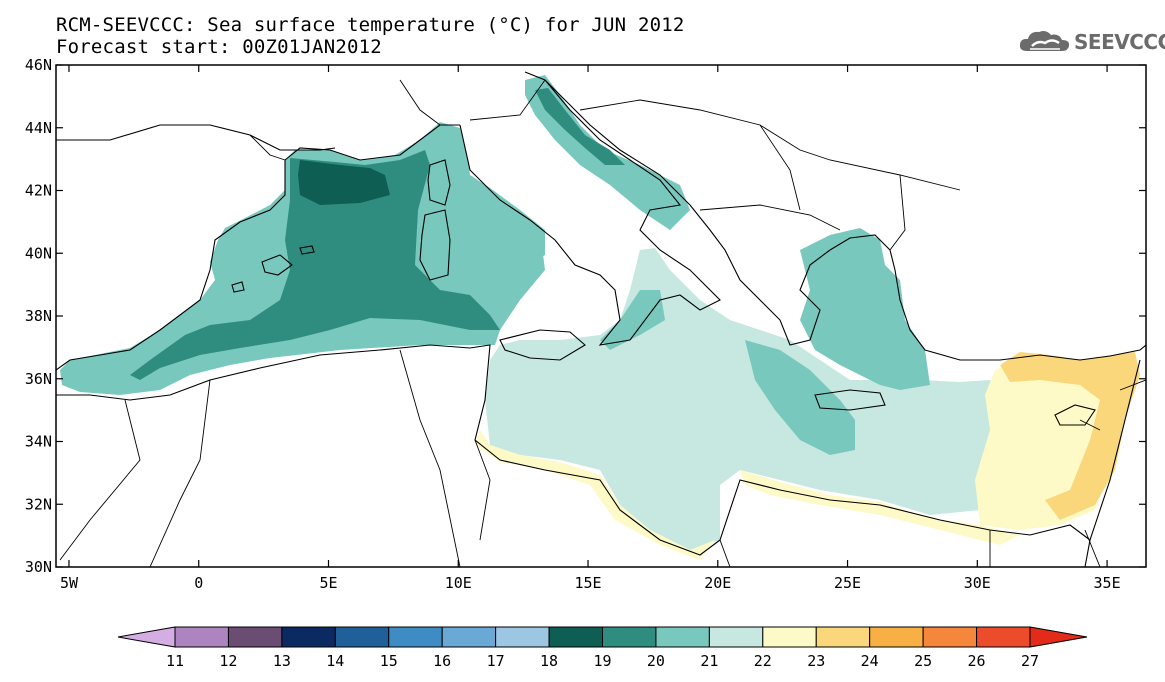 The image size is (1165, 682). What do you see at coordinates (602, 661) in the screenshot?
I see `colorbar-label: 19` at bounding box center [602, 661].